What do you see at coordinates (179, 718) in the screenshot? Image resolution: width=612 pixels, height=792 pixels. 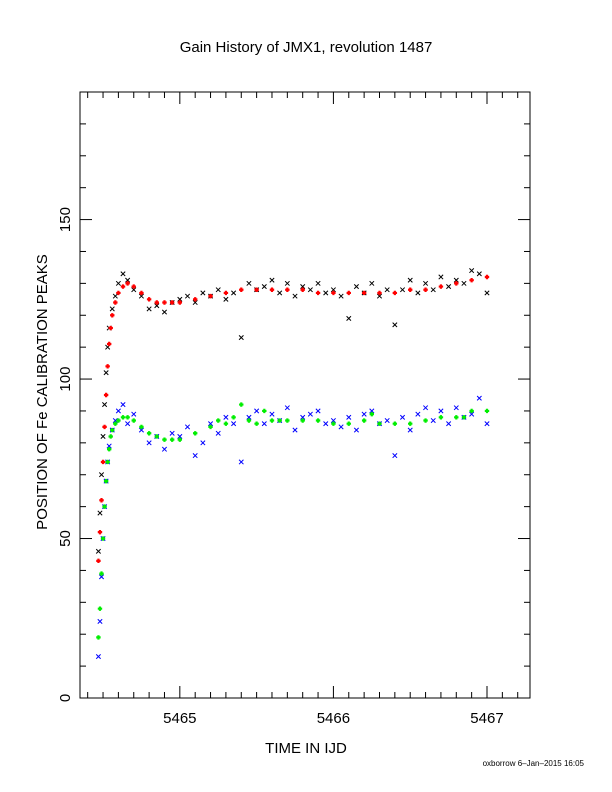 I see `x-tick-label: 5465` at bounding box center [179, 718].